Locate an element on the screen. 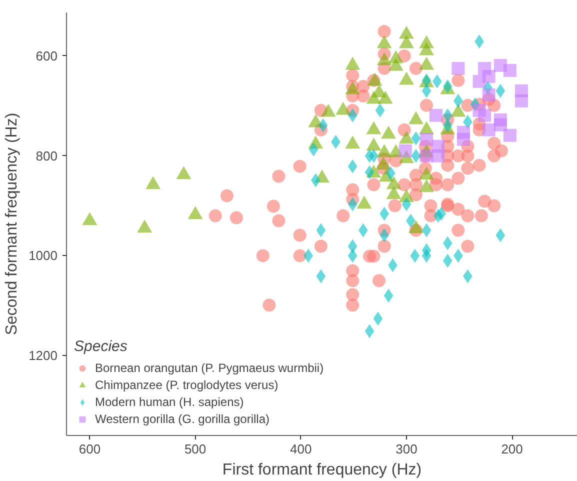  y-tick-label: 1200 is located at coordinates (43, 356).